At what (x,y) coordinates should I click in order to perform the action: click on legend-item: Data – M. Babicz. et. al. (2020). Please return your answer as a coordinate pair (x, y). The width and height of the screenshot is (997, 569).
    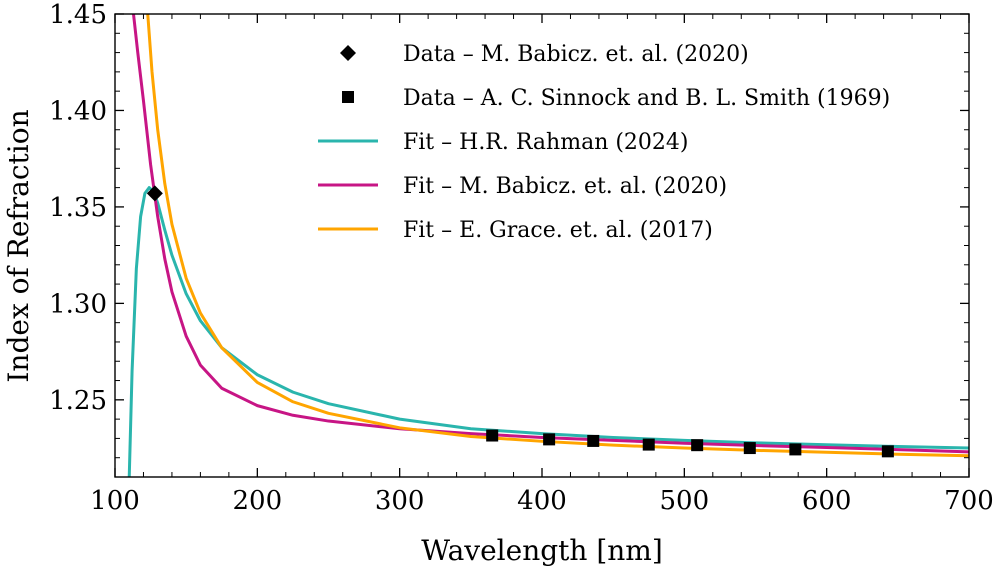
    Looking at the image, I should click on (544, 54).